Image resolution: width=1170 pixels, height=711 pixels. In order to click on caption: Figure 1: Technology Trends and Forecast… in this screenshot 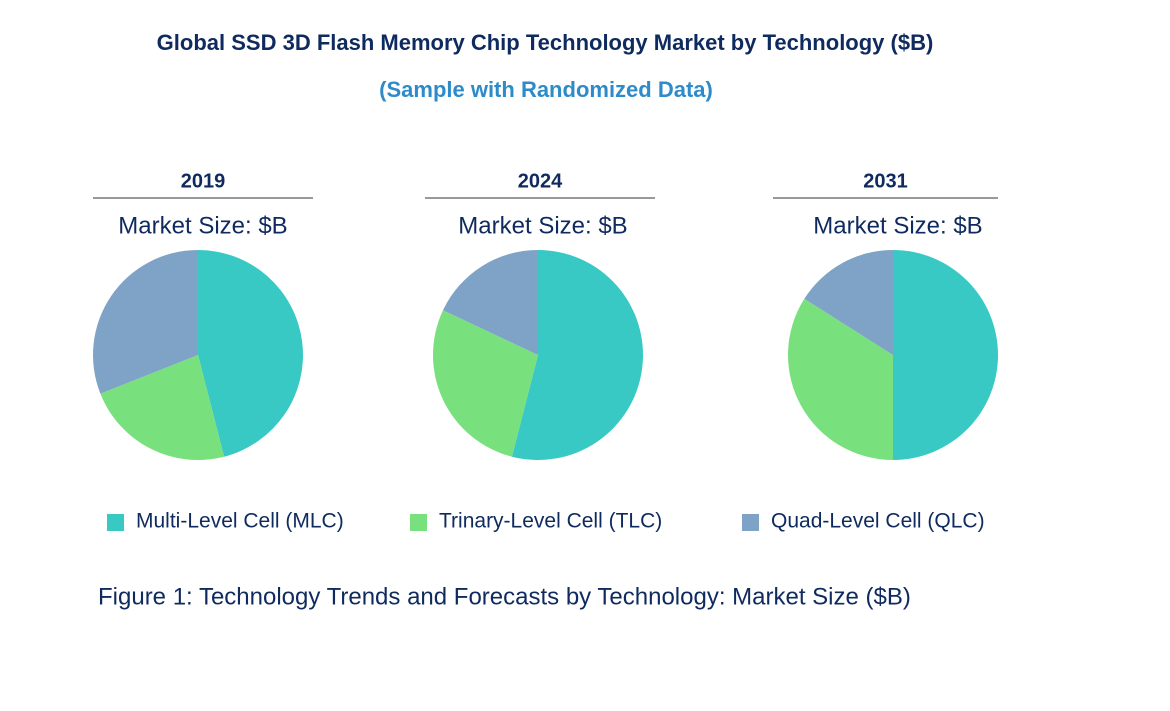, I will do `click(504, 596)`.